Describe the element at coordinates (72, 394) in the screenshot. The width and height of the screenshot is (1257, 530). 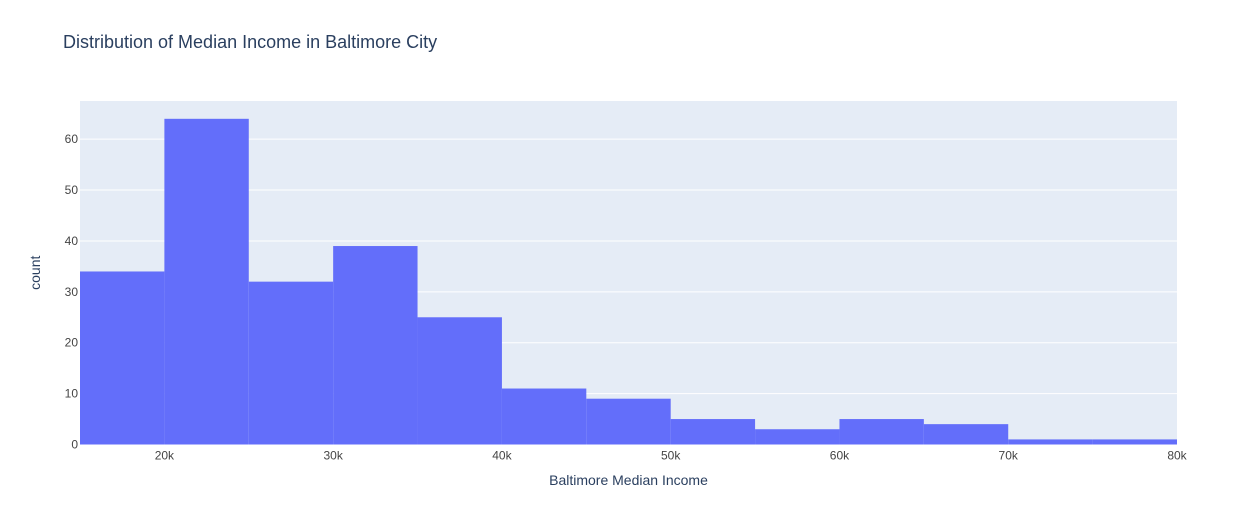
I see `y-tick-label: 10` at that location.